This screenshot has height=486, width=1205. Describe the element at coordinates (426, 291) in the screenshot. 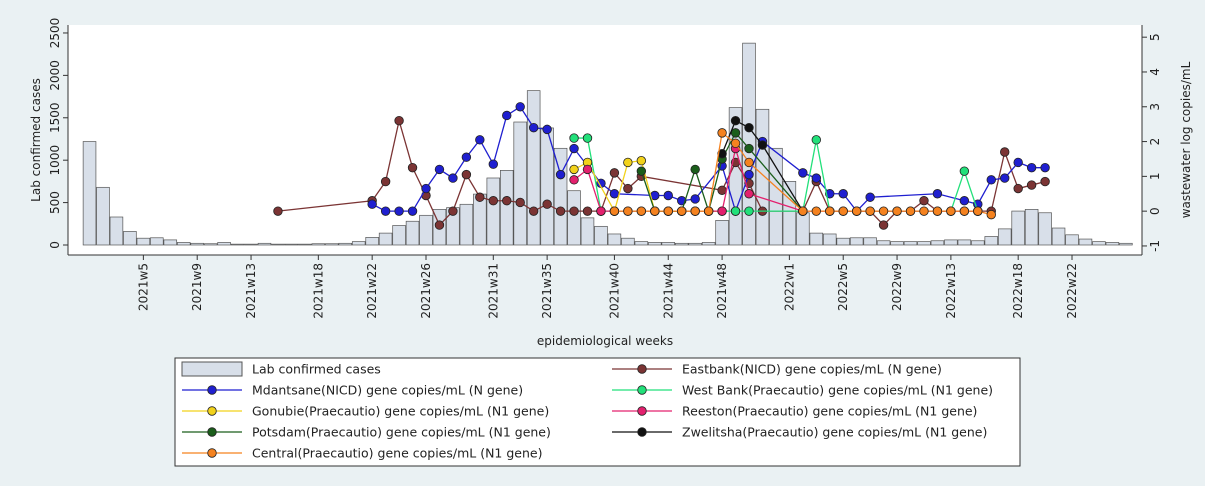

I see `x-tick-label: 2021w26` at that location.